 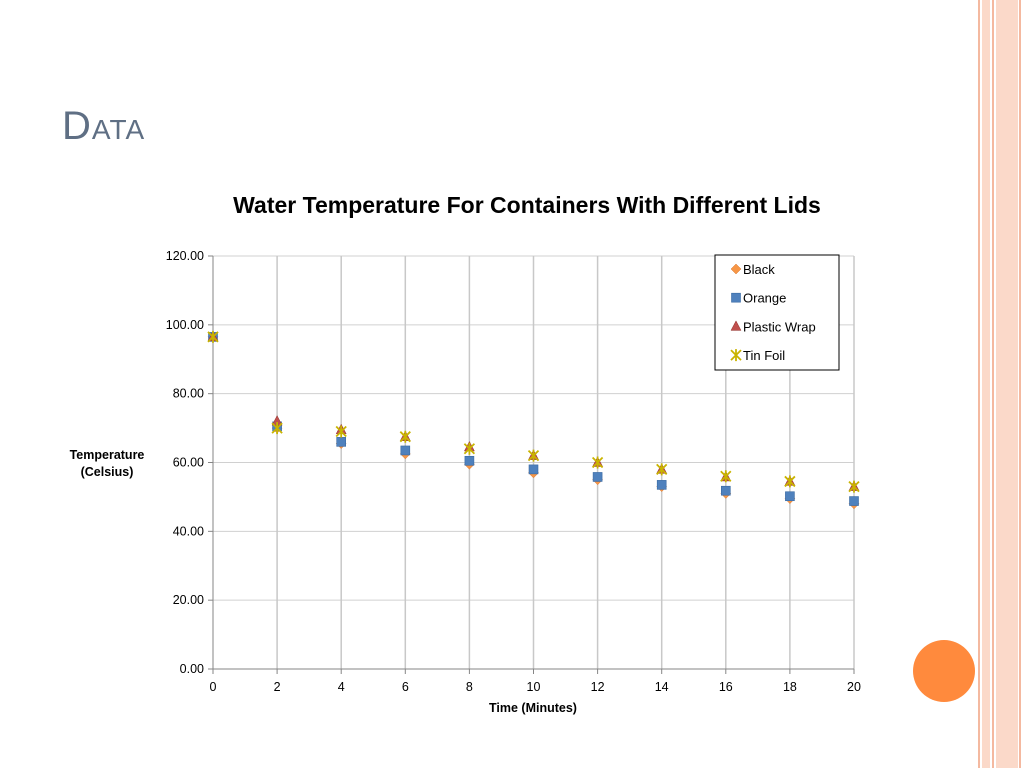 I want to click on y-axis-label-line1: Temperature, so click(x=107, y=455).